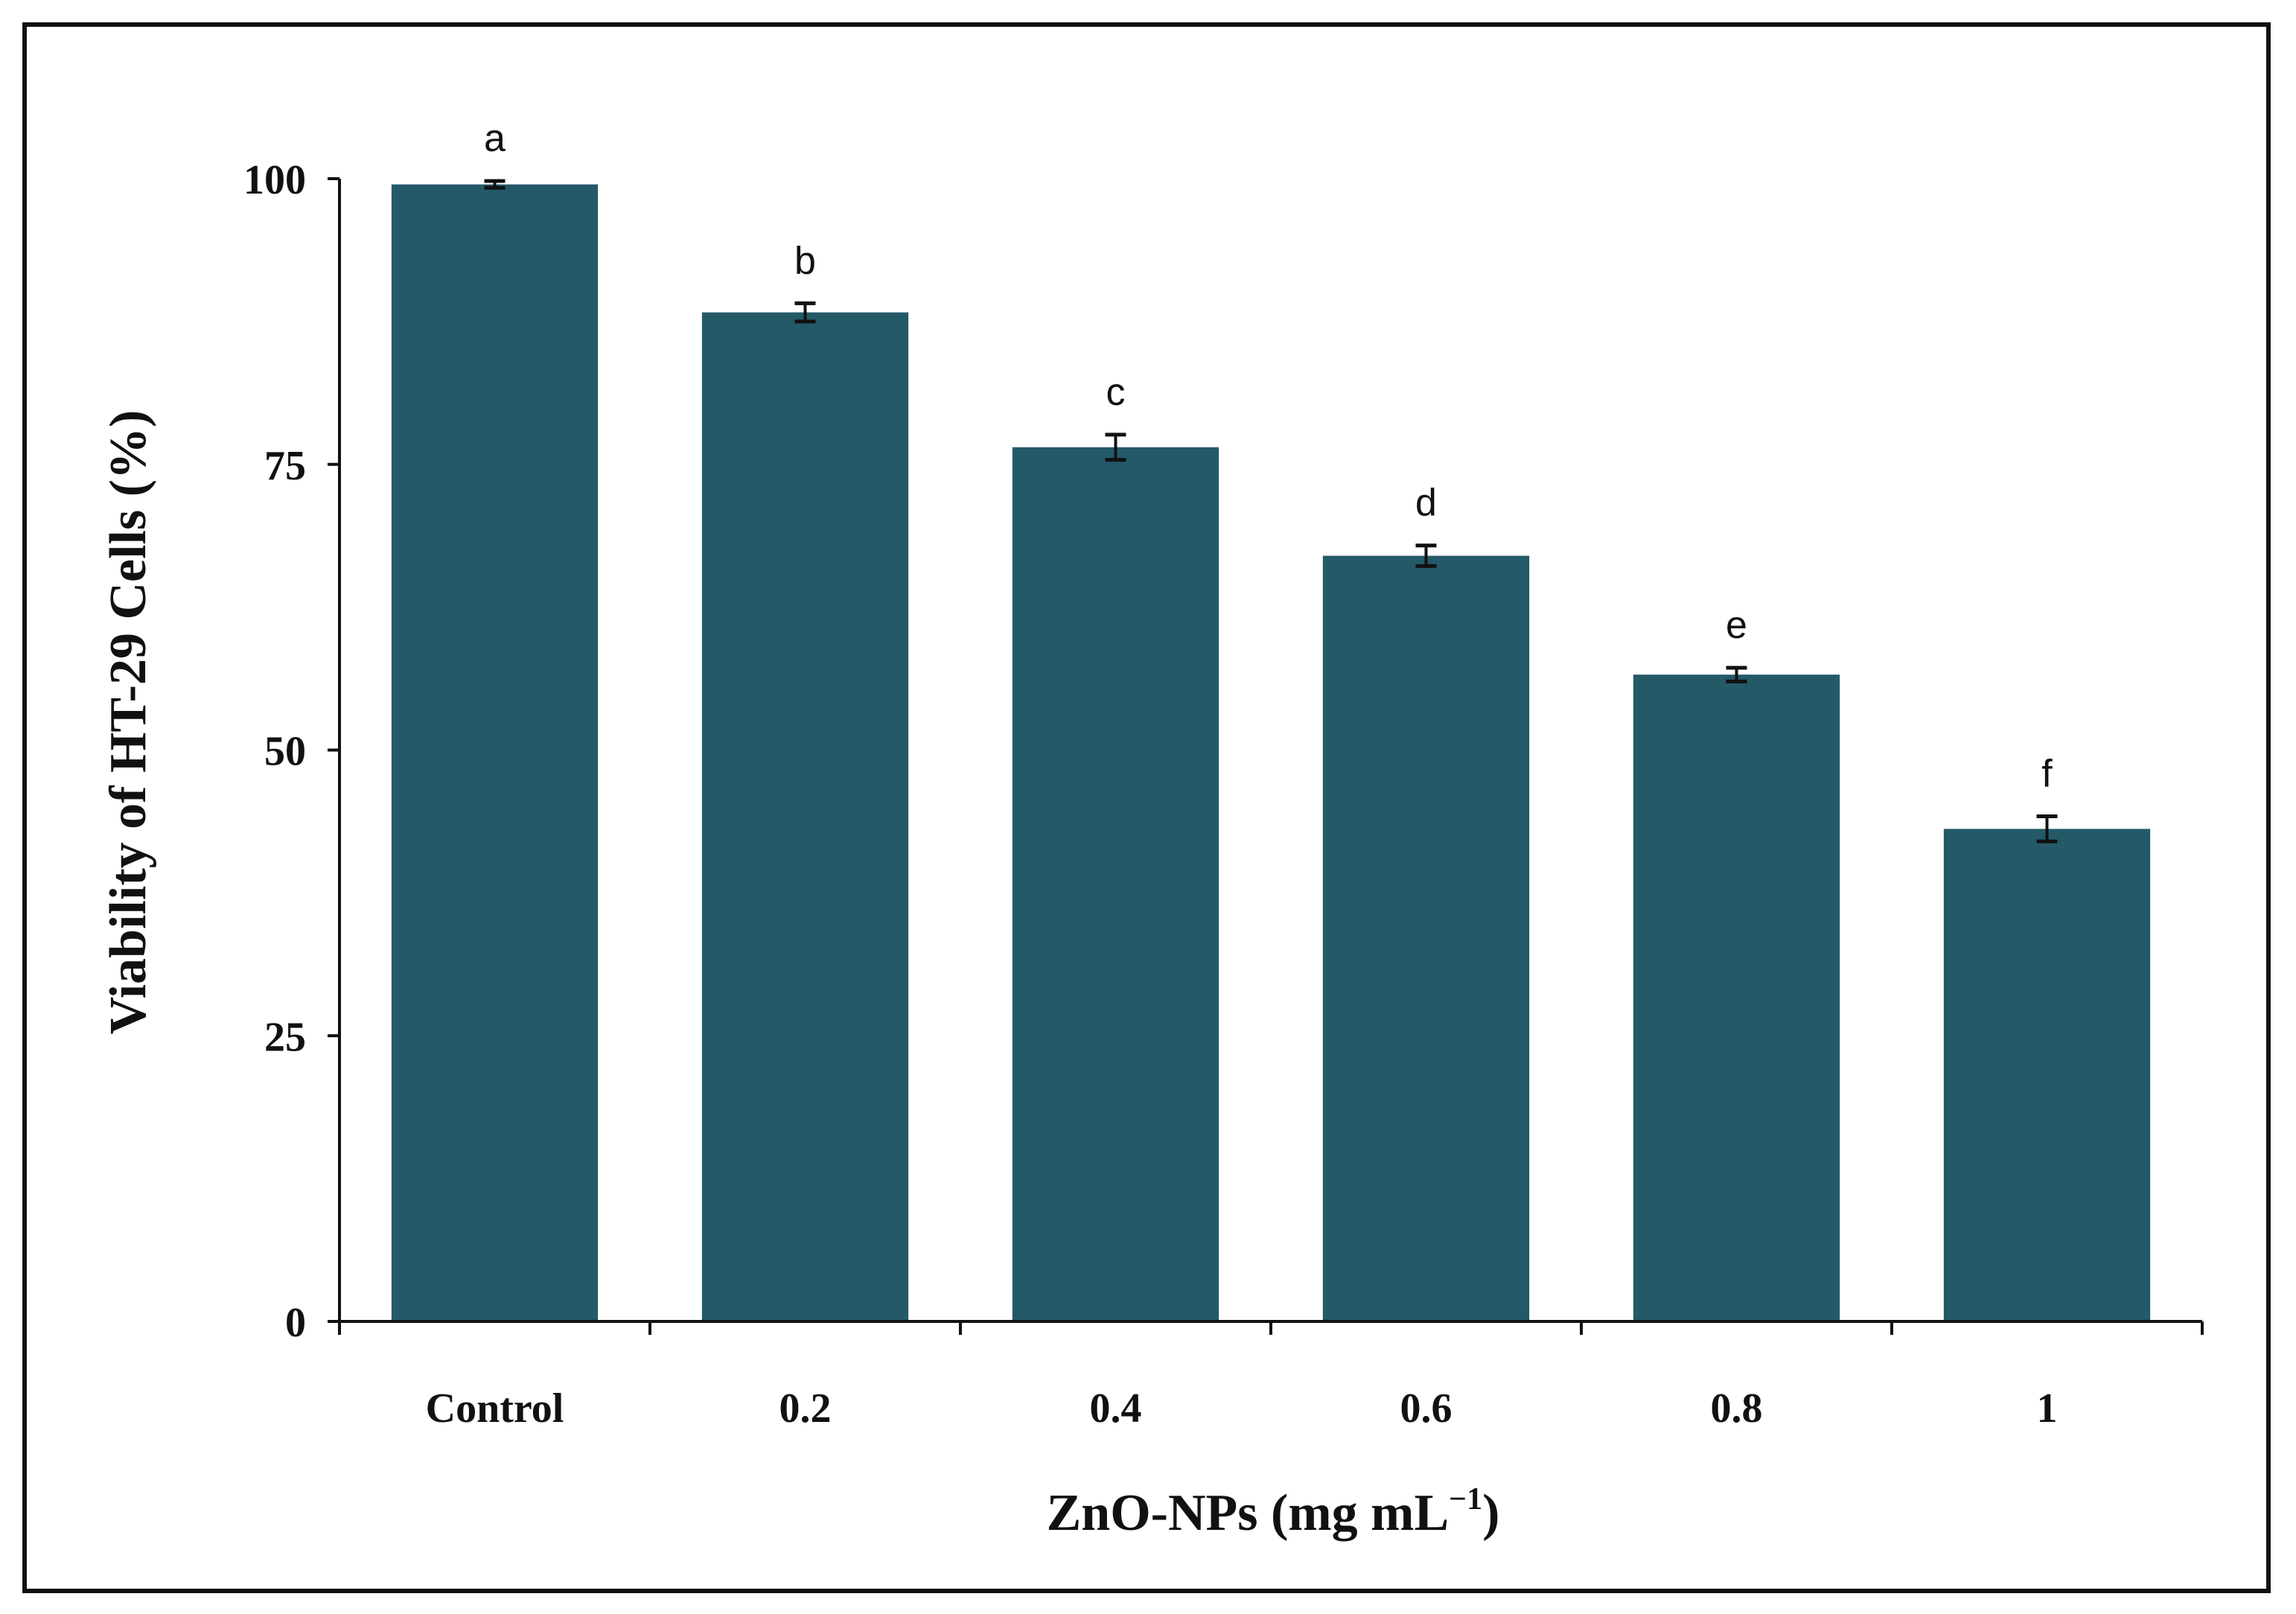  Describe the element at coordinates (1116, 1408) in the screenshot. I see `x-tick-label: 0.4` at that location.